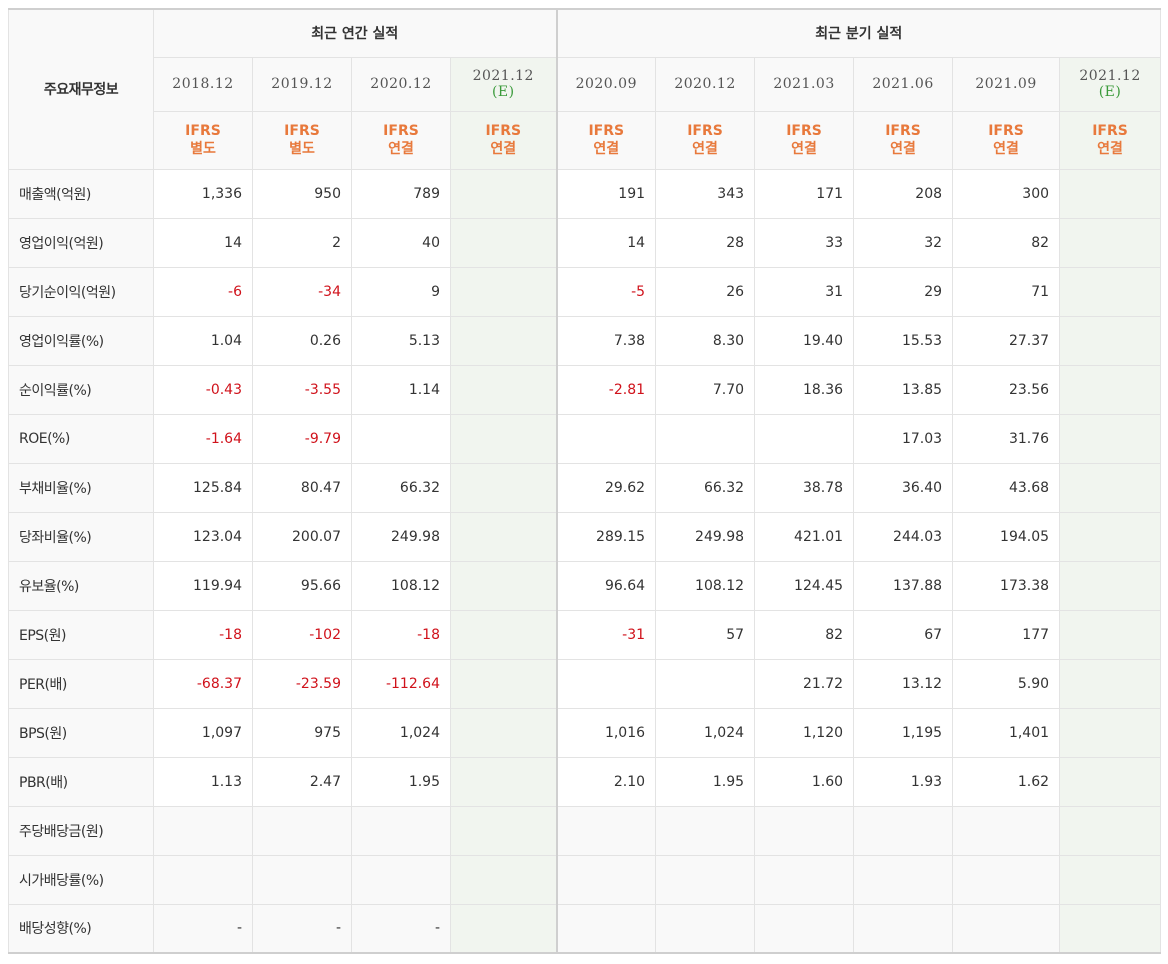  I want to click on table-cell: 26, so click(705, 291).